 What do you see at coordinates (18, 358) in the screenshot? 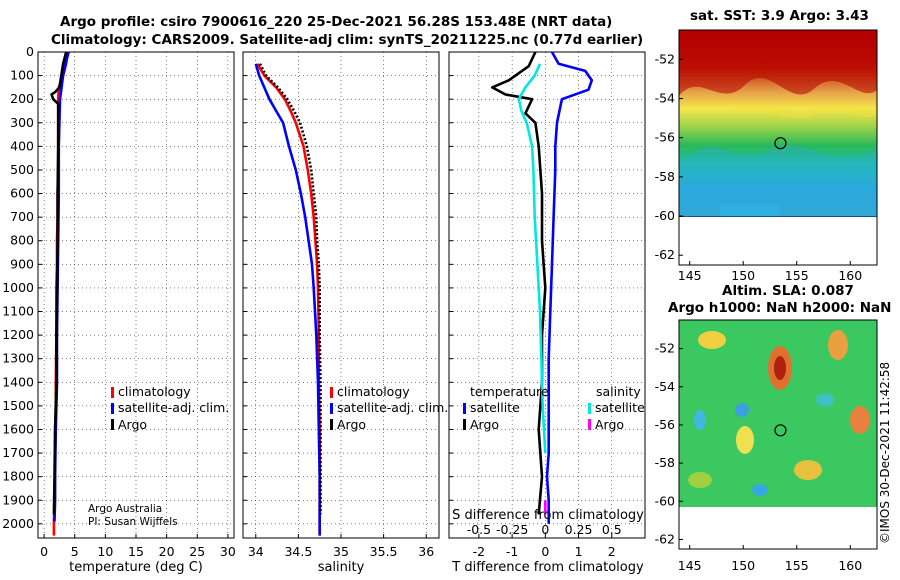
I see `depth-tick-label: 1300` at bounding box center [18, 358].